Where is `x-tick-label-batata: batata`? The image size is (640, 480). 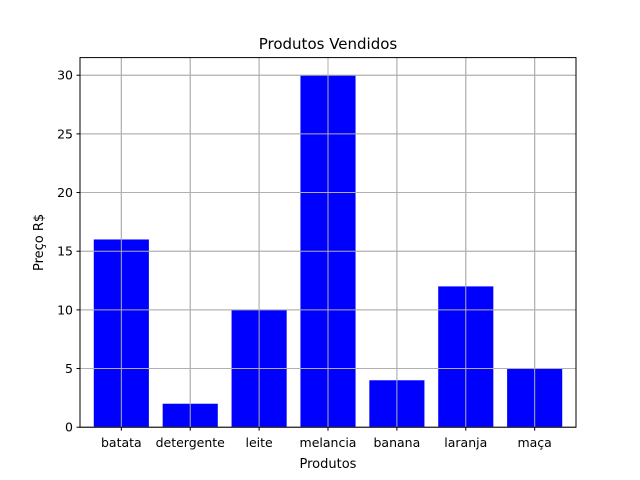 x-tick-label-batata: batata is located at coordinates (121, 442).